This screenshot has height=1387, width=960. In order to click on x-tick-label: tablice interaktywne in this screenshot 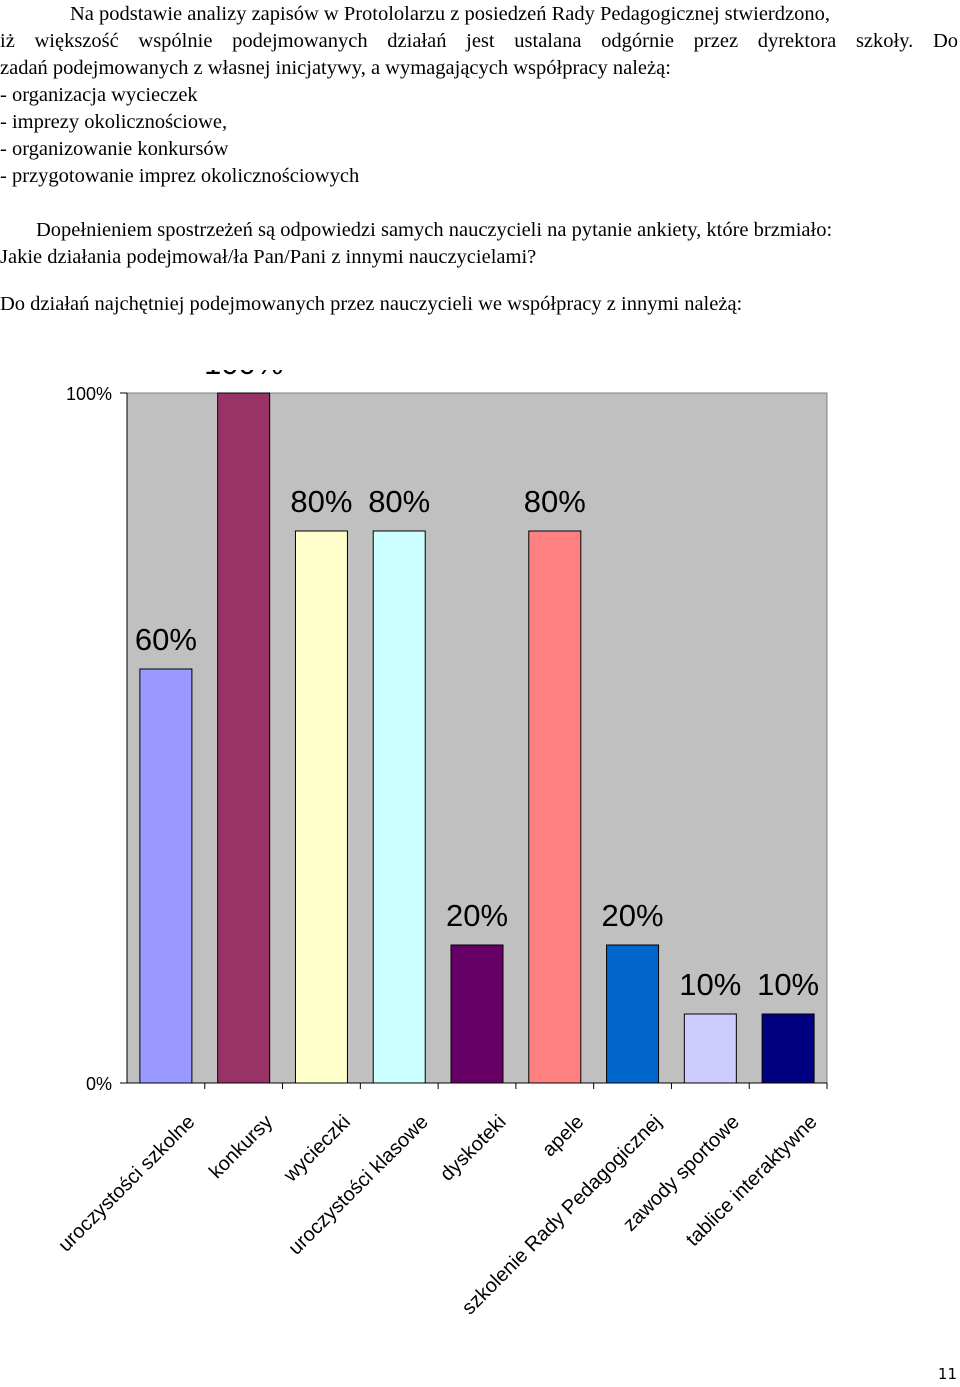, I will do `click(752, 1181)`.